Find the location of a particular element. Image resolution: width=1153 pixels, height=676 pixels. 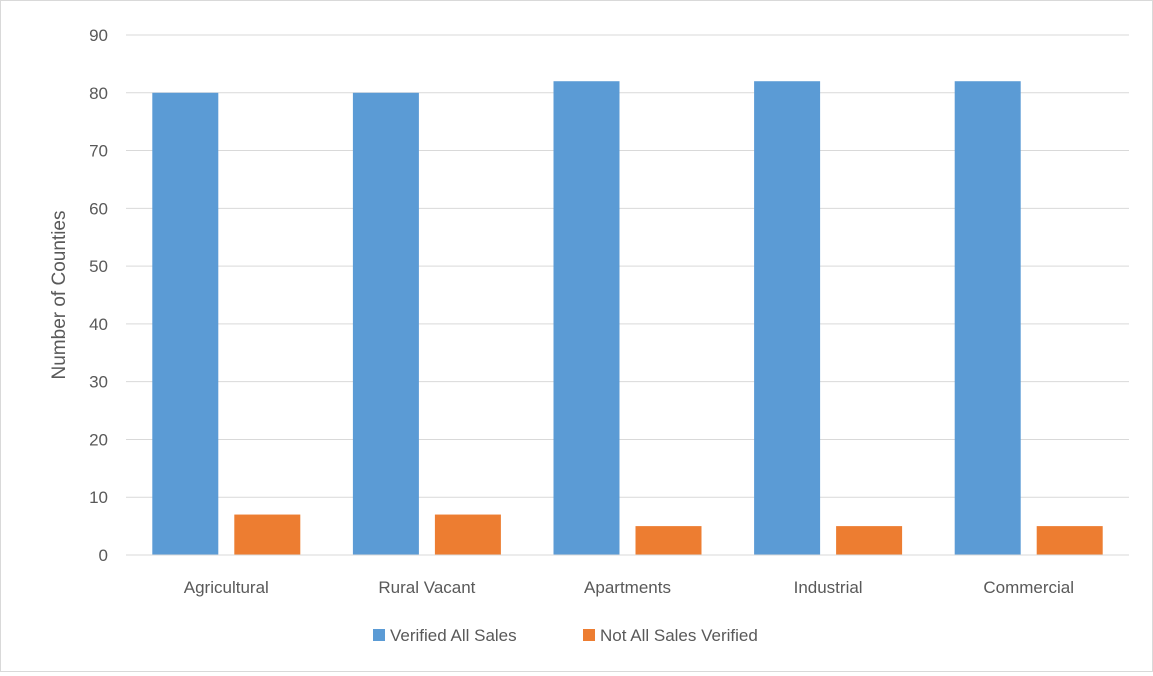

x-tick-label: Industrial is located at coordinates (828, 587).